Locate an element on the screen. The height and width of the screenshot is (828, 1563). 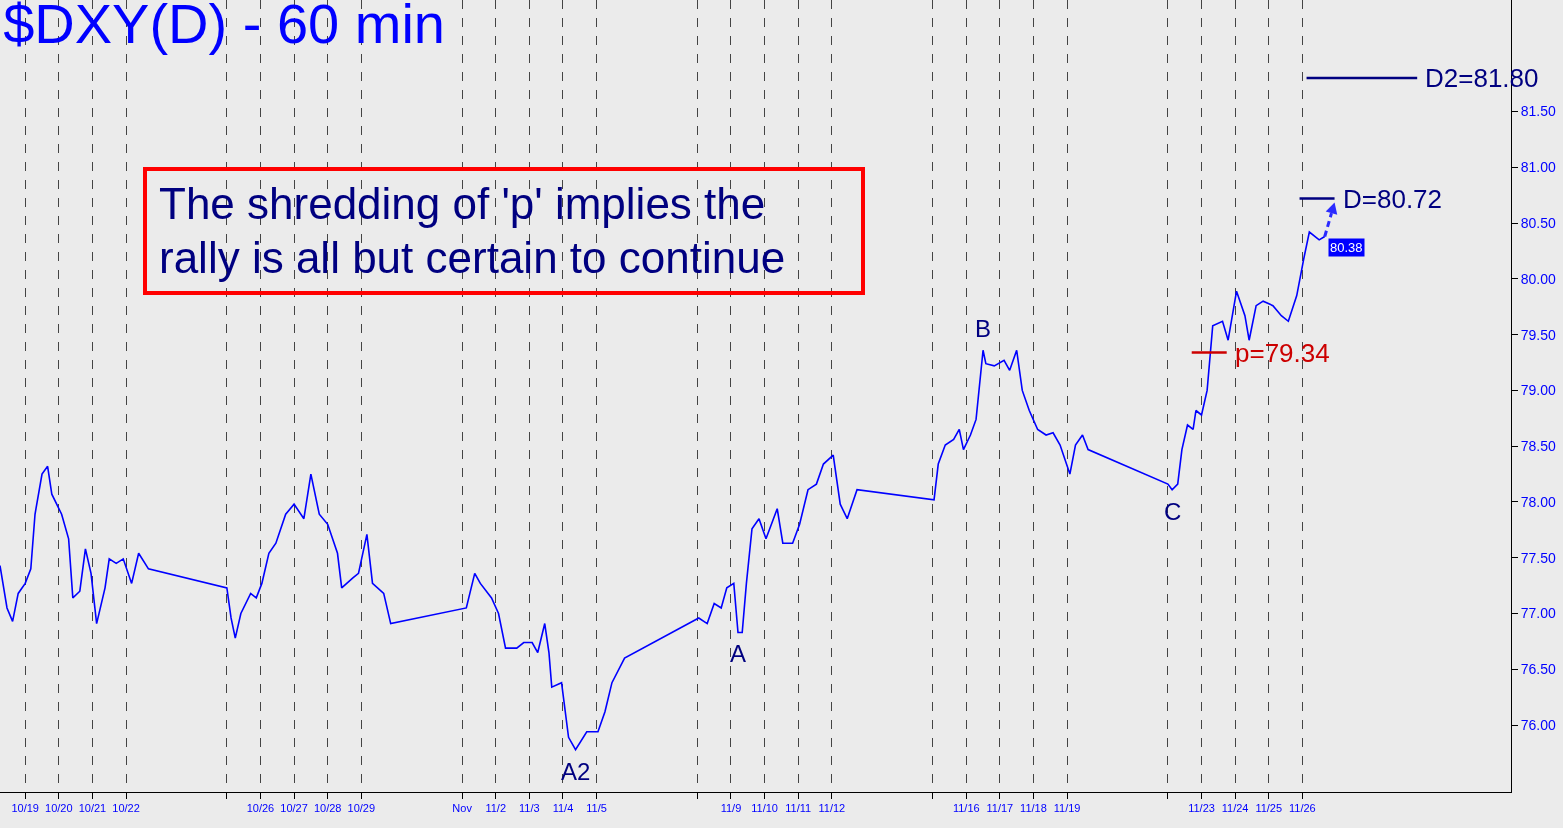
y-tick-label: 80.00 is located at coordinates (1538, 278).